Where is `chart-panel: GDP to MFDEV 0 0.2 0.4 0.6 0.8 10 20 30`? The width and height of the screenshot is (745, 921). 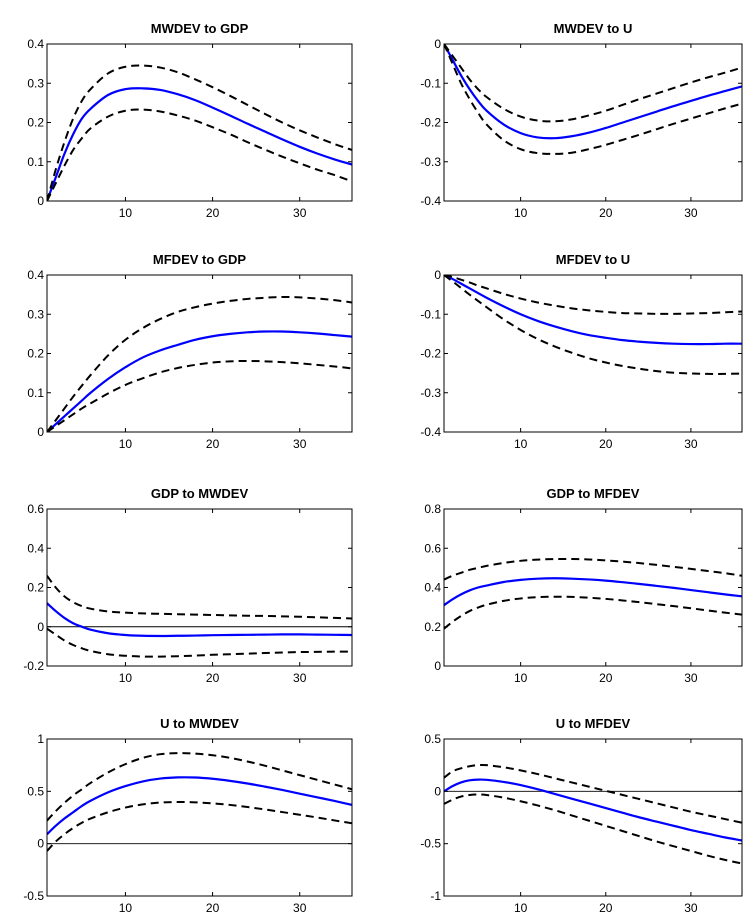 chart-panel: GDP to MFDEV 0 0.2 0.4 0.6 0.8 10 20 30 is located at coordinates (583, 585).